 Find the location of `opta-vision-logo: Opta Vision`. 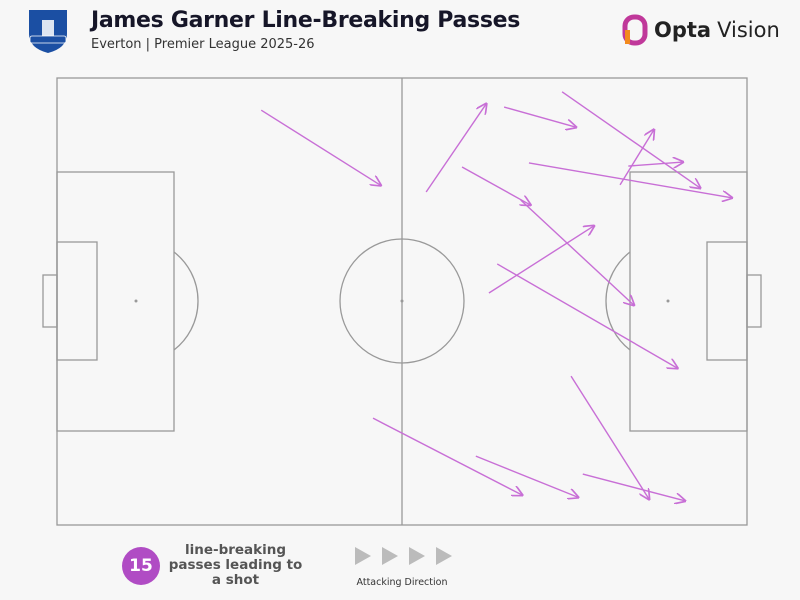

opta-vision-logo: Opta Vision is located at coordinates (701, 30).